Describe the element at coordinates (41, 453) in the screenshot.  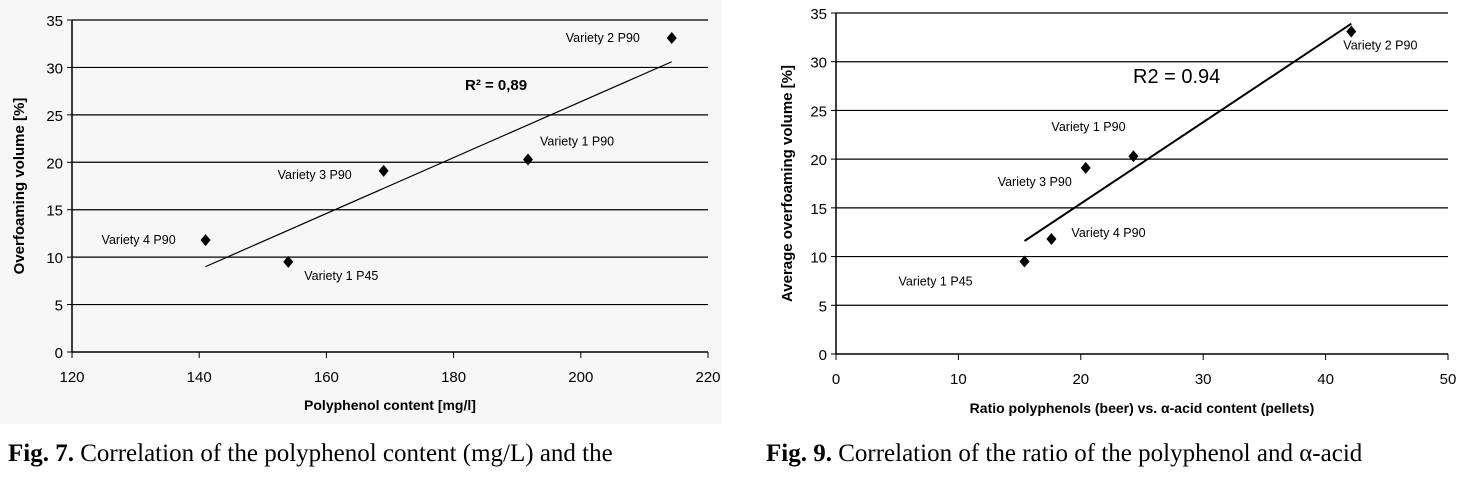
I see `fig7-caption-prefix: Fig. 7.` at that location.